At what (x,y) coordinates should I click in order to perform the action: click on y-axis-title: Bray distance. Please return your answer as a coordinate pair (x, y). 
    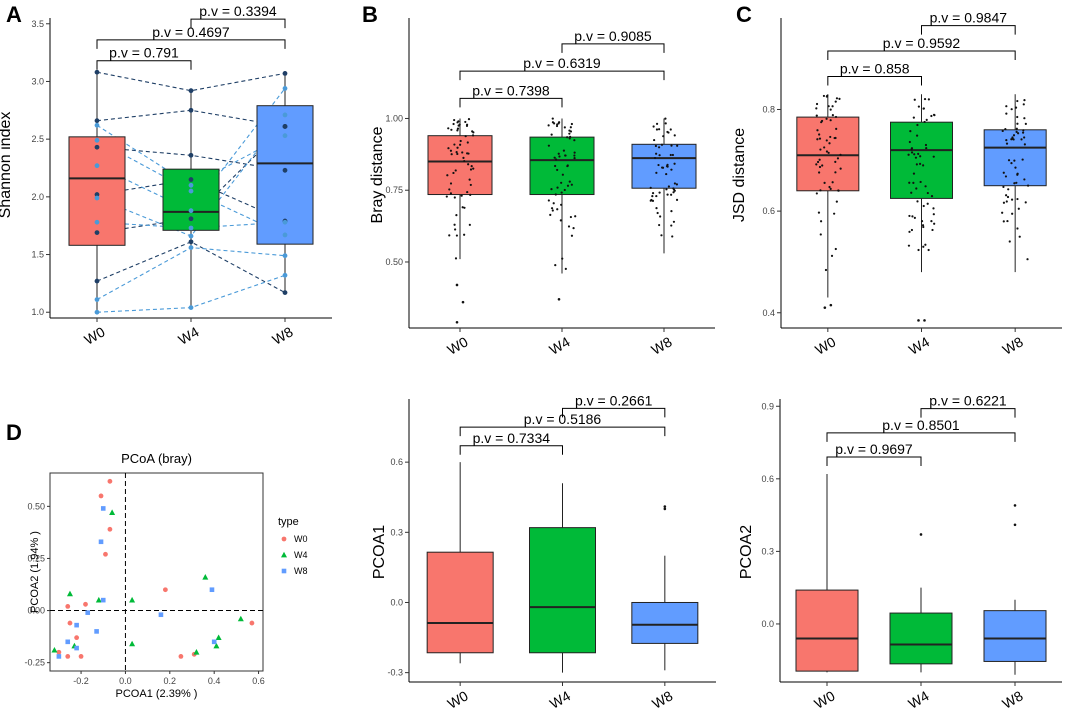
    Looking at the image, I should click on (377, 174).